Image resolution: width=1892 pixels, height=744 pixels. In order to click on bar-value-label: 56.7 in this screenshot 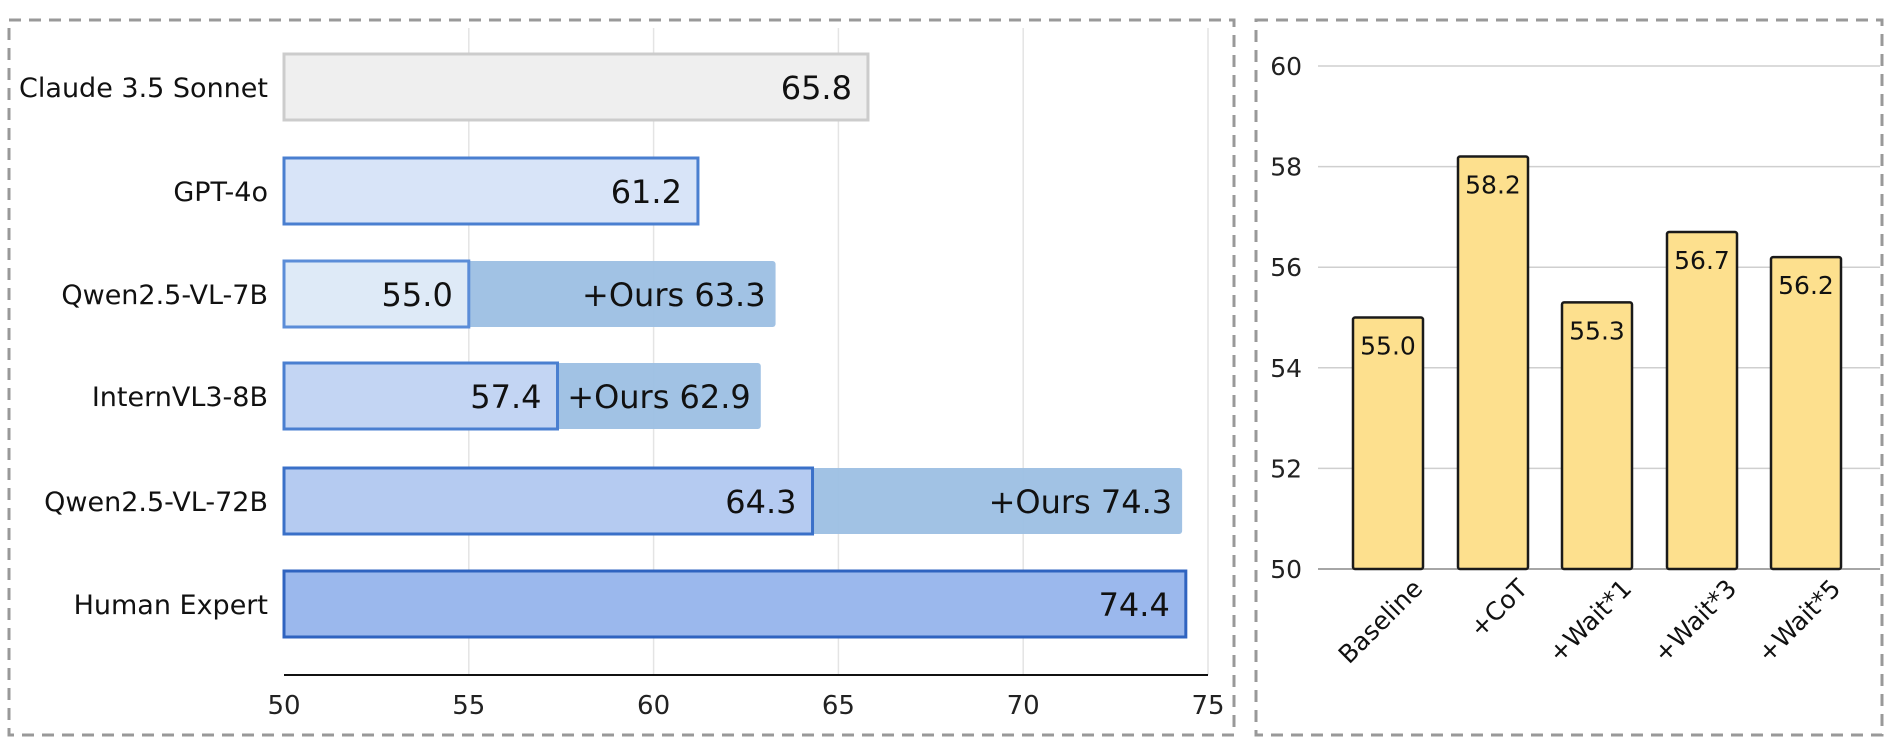, I will do `click(1702, 260)`.